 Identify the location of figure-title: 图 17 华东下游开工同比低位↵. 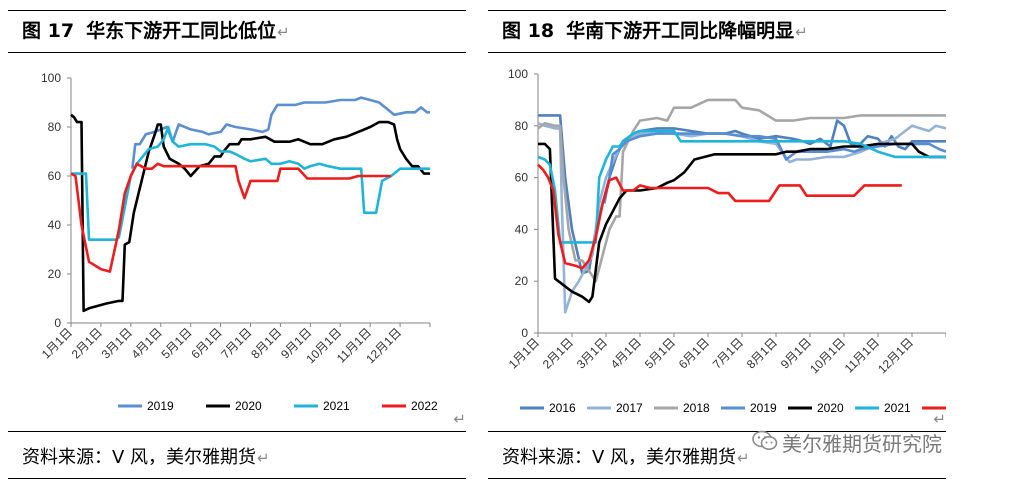
(156, 29).